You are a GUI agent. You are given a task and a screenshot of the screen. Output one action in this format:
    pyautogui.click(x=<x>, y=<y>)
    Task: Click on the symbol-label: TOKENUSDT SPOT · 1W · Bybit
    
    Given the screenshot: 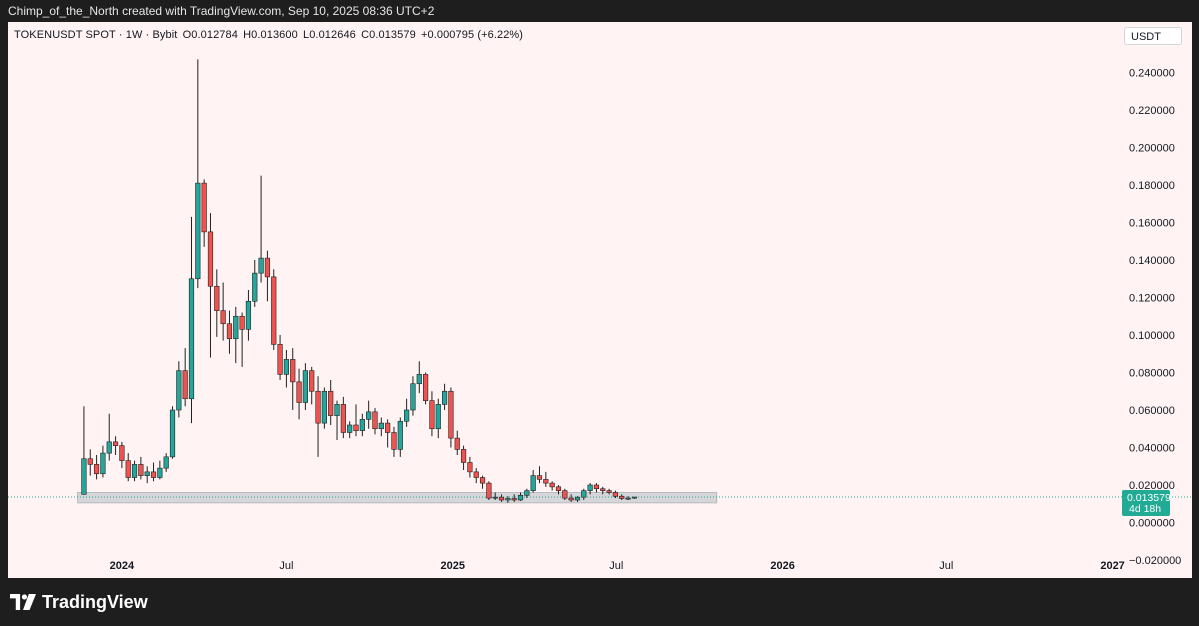 What is the action you would take?
    pyautogui.click(x=96, y=35)
    